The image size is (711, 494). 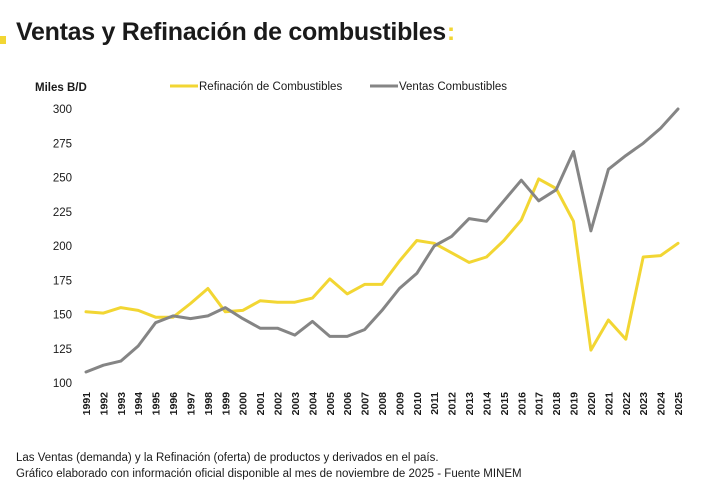 What do you see at coordinates (62, 110) in the screenshot?
I see `y-tick-label: 300` at bounding box center [62, 110].